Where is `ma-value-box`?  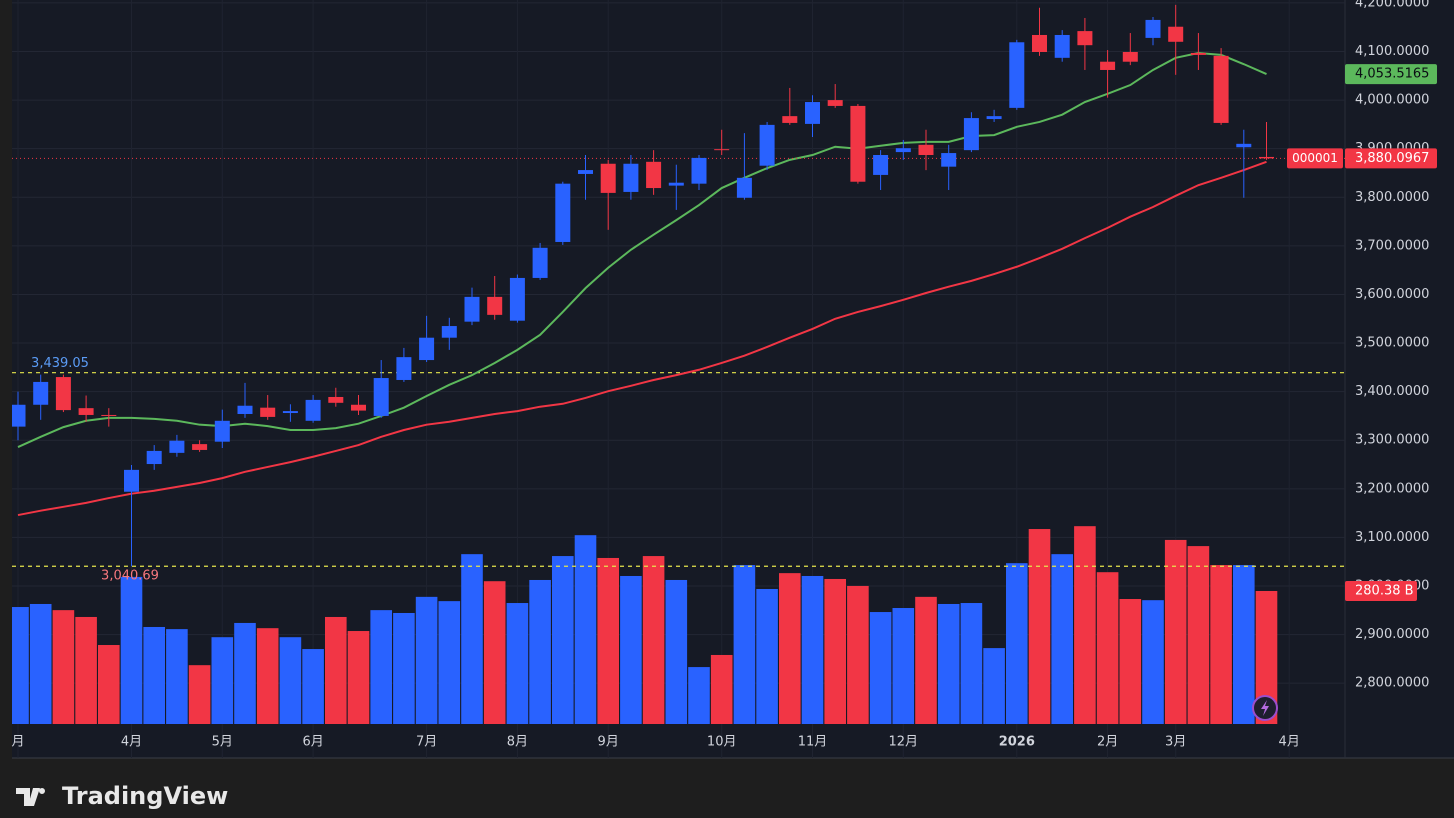 ma-value-box is located at coordinates (1391, 74).